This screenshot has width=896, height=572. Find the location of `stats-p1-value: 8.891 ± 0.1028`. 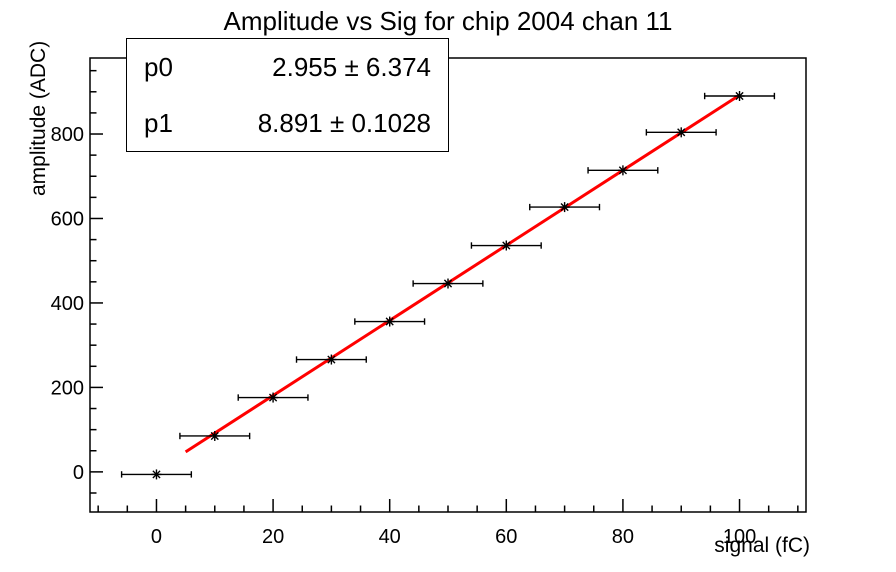

stats-p1-value: 8.891 ± 0.1028 is located at coordinates (344, 122).